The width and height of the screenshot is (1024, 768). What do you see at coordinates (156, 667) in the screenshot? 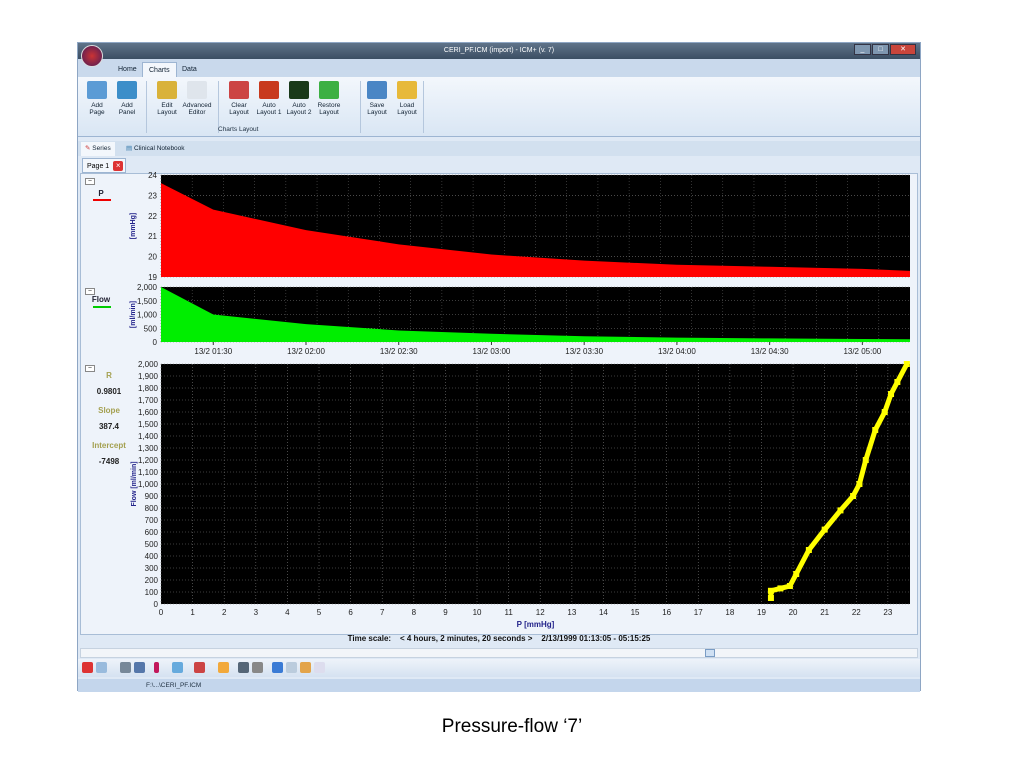
I see `cursor-icon` at bounding box center [156, 667].